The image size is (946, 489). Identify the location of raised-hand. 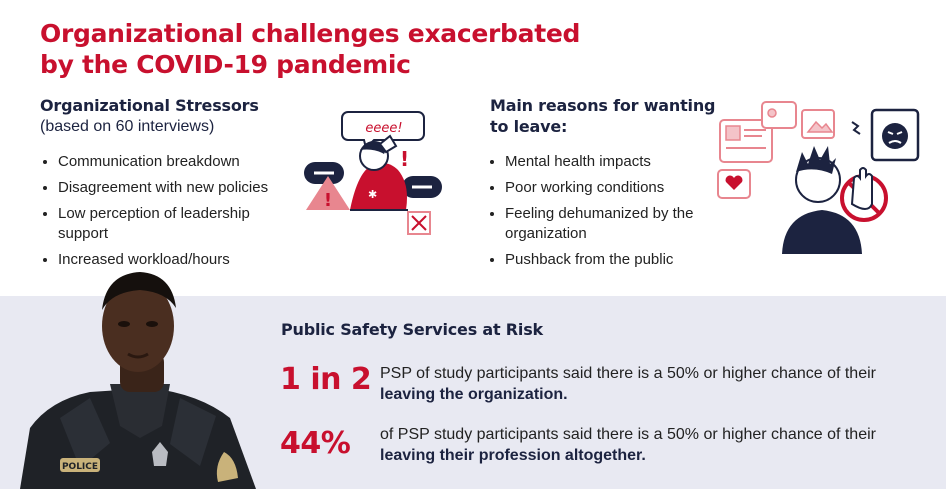
(861, 188).